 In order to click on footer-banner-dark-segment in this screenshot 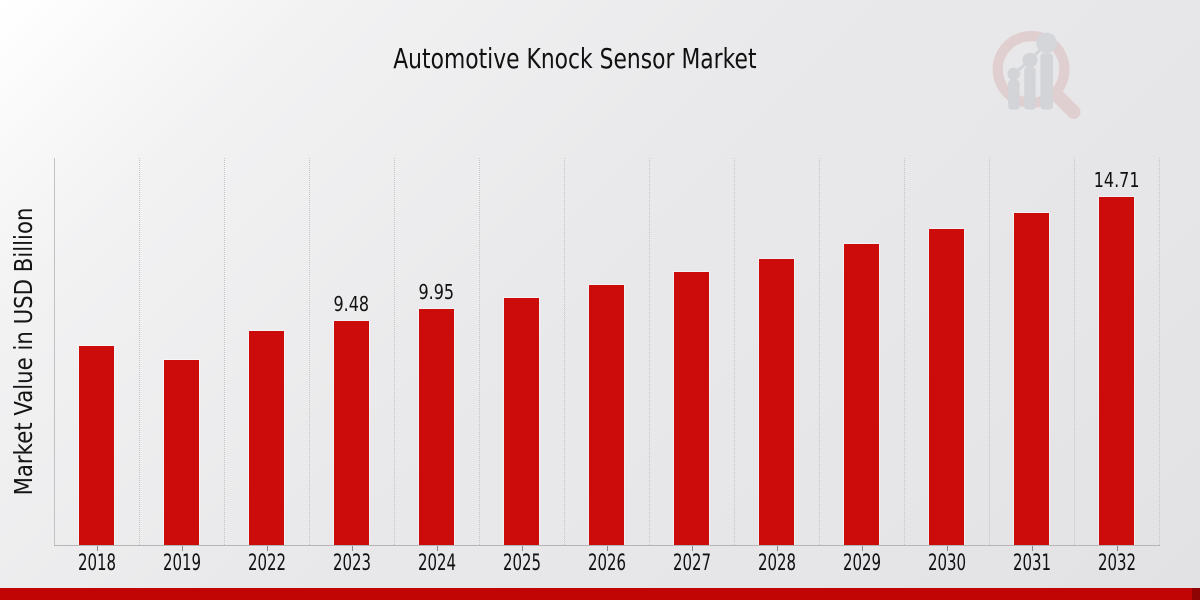, I will do `click(1196, 594)`.